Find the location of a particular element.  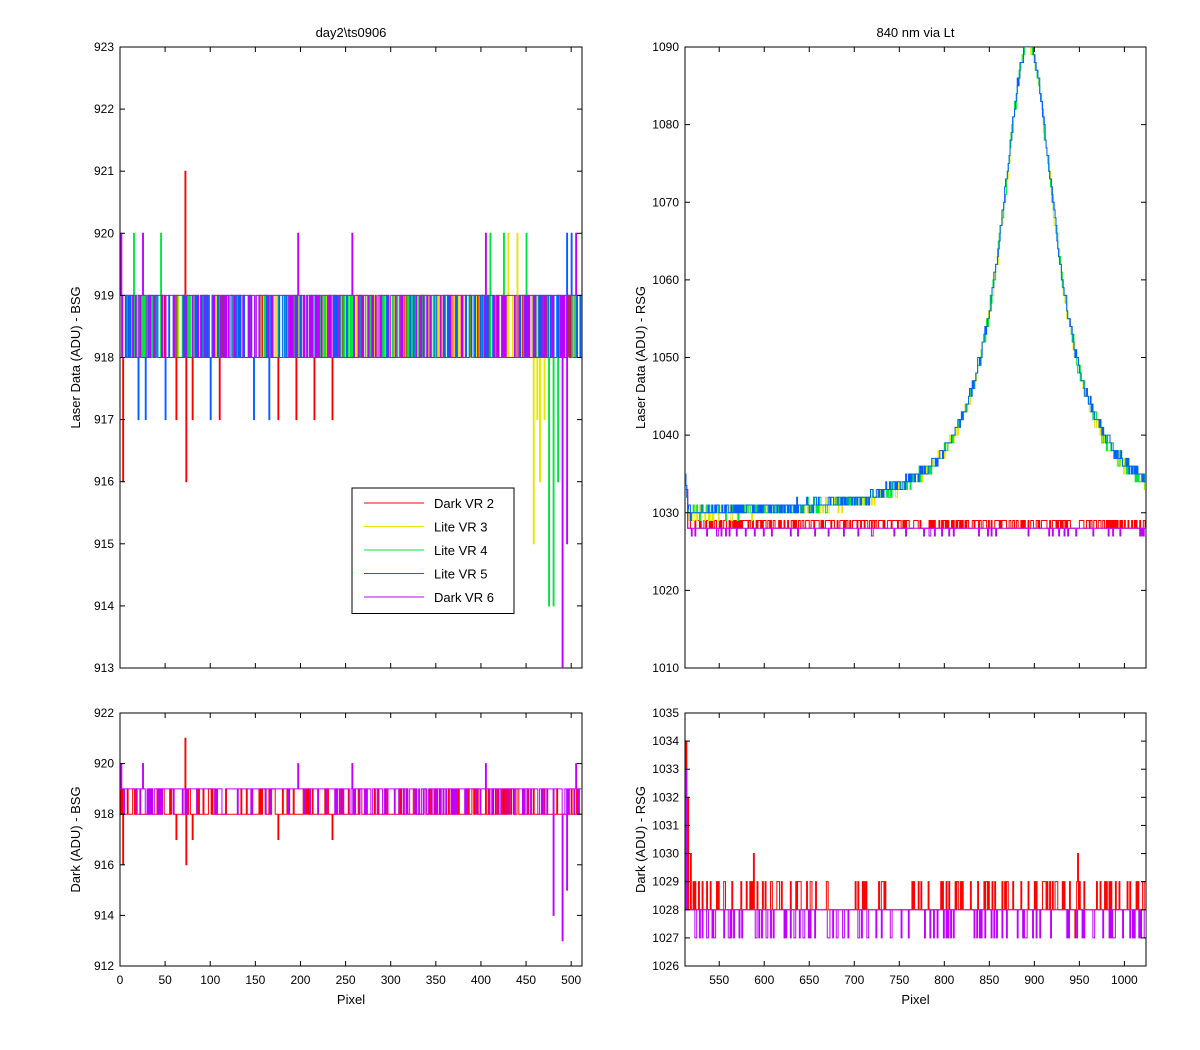

x-tick-label: 450 is located at coordinates (526, 980).